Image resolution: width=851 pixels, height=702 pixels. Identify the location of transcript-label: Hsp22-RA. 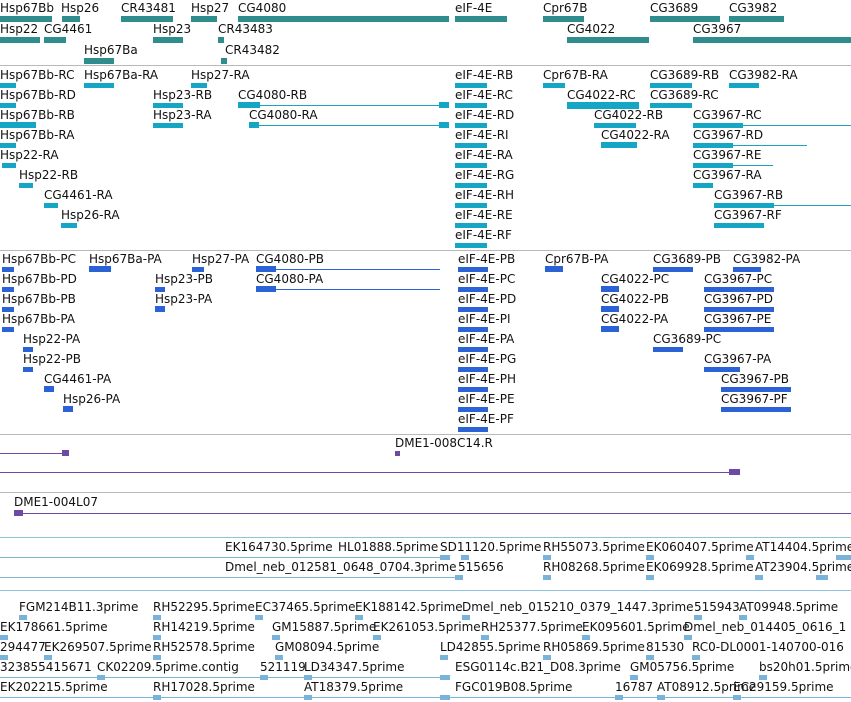
(29, 155).